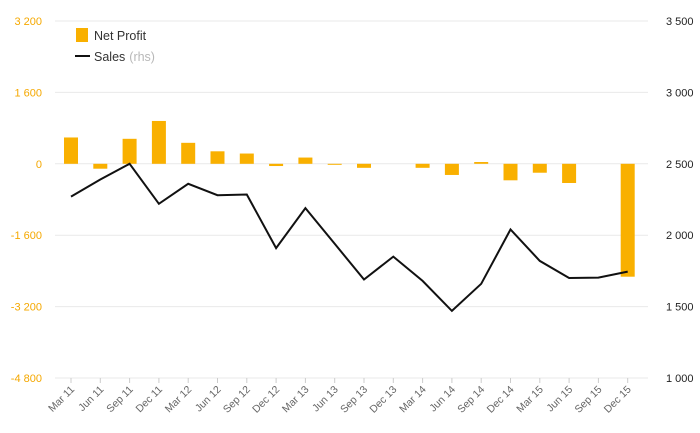 This screenshot has height=433, width=700. What do you see at coordinates (680, 22) in the screenshot?
I see `right-tick-label: 3 500` at bounding box center [680, 22].